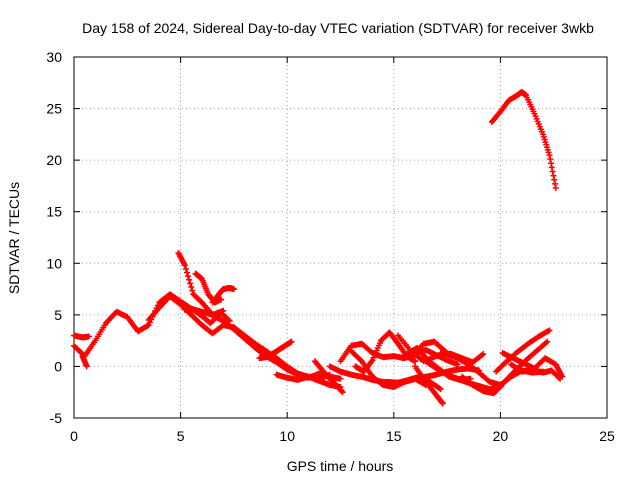 This screenshot has width=640, height=480. I want to click on x-tick-label: 5, so click(181, 436).